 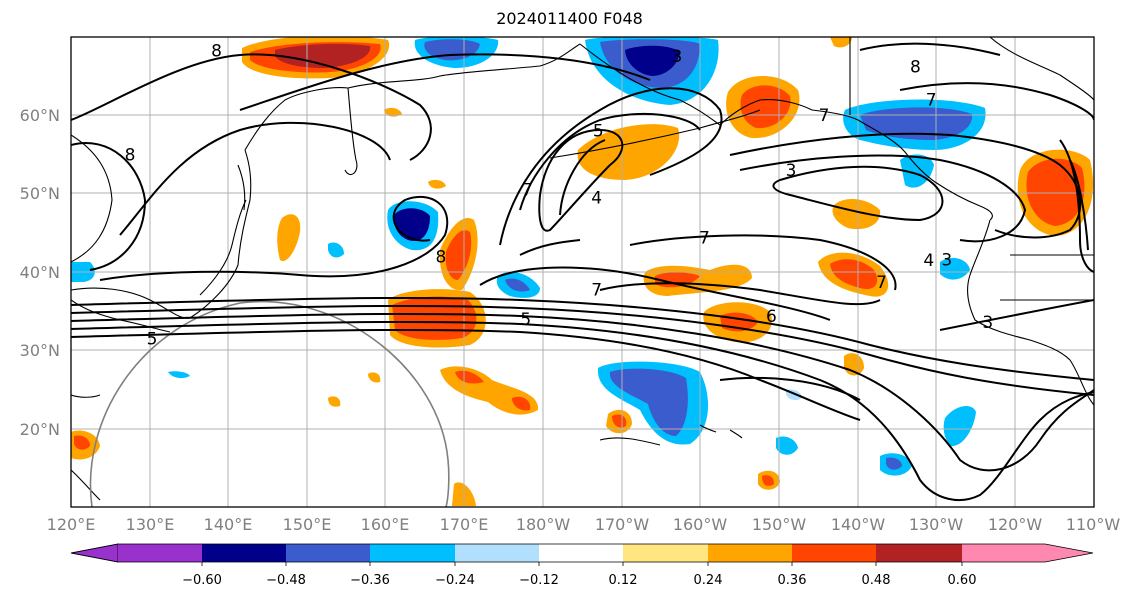 What do you see at coordinates (700, 524) in the screenshot?
I see `lon-label: 160°W` at bounding box center [700, 524].